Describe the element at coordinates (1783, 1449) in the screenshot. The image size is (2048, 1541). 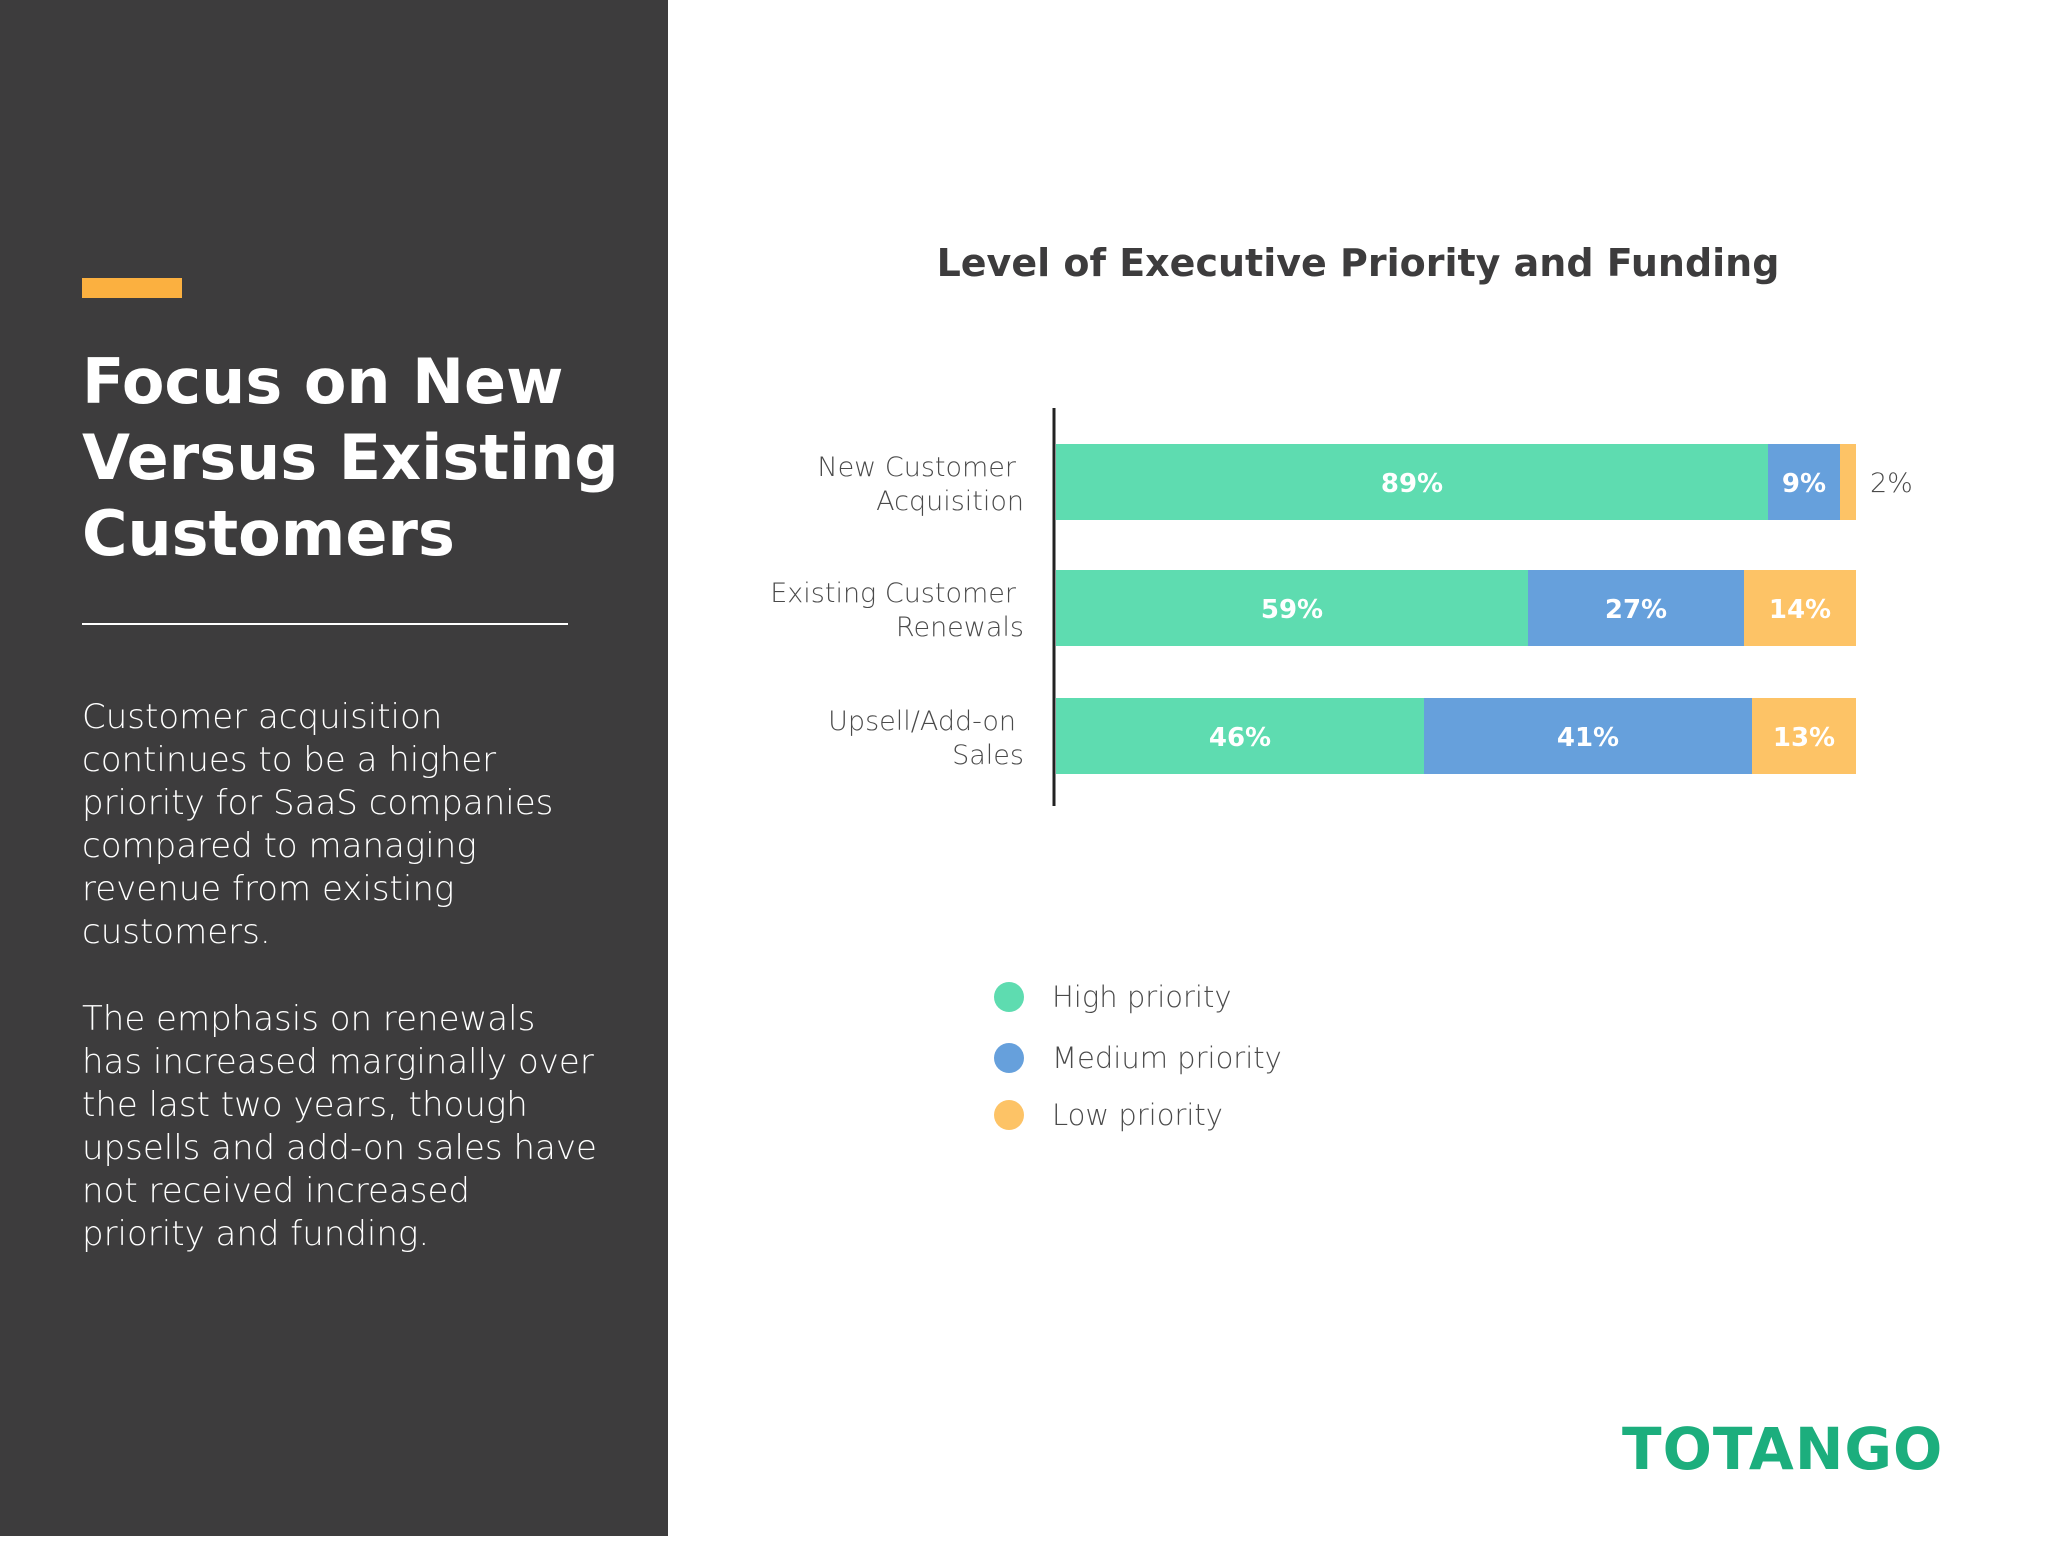
I see `totango-logo: TOTANGO` at that location.